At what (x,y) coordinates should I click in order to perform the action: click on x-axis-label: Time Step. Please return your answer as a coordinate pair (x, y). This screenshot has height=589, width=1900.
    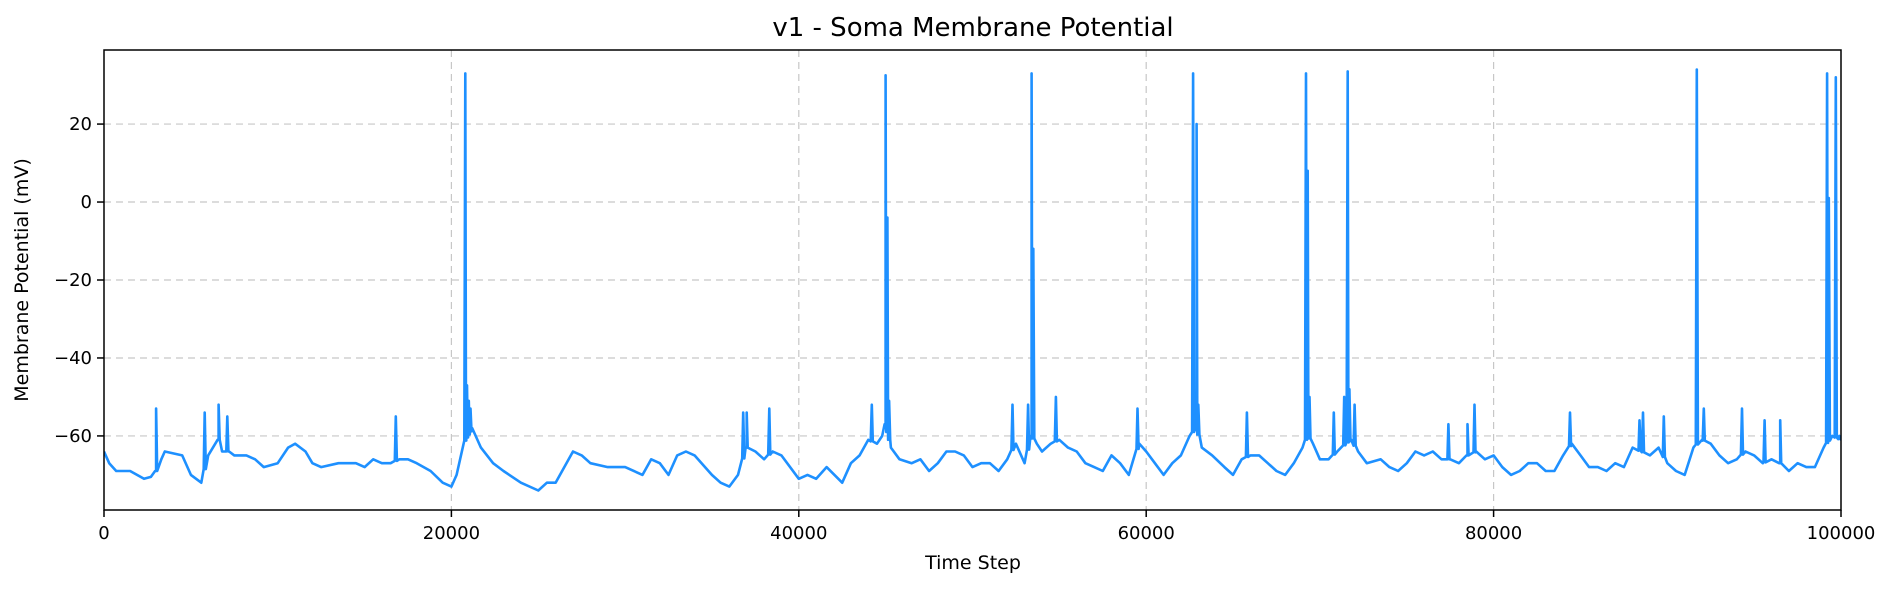
    Looking at the image, I should click on (972, 563).